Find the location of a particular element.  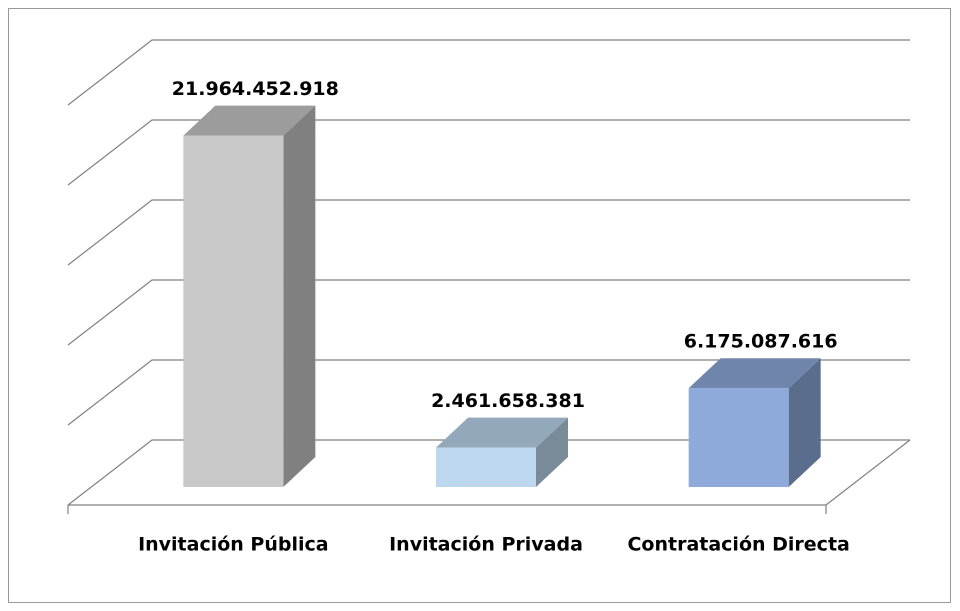

x-tick-label: Invitación Pública is located at coordinates (233, 545).